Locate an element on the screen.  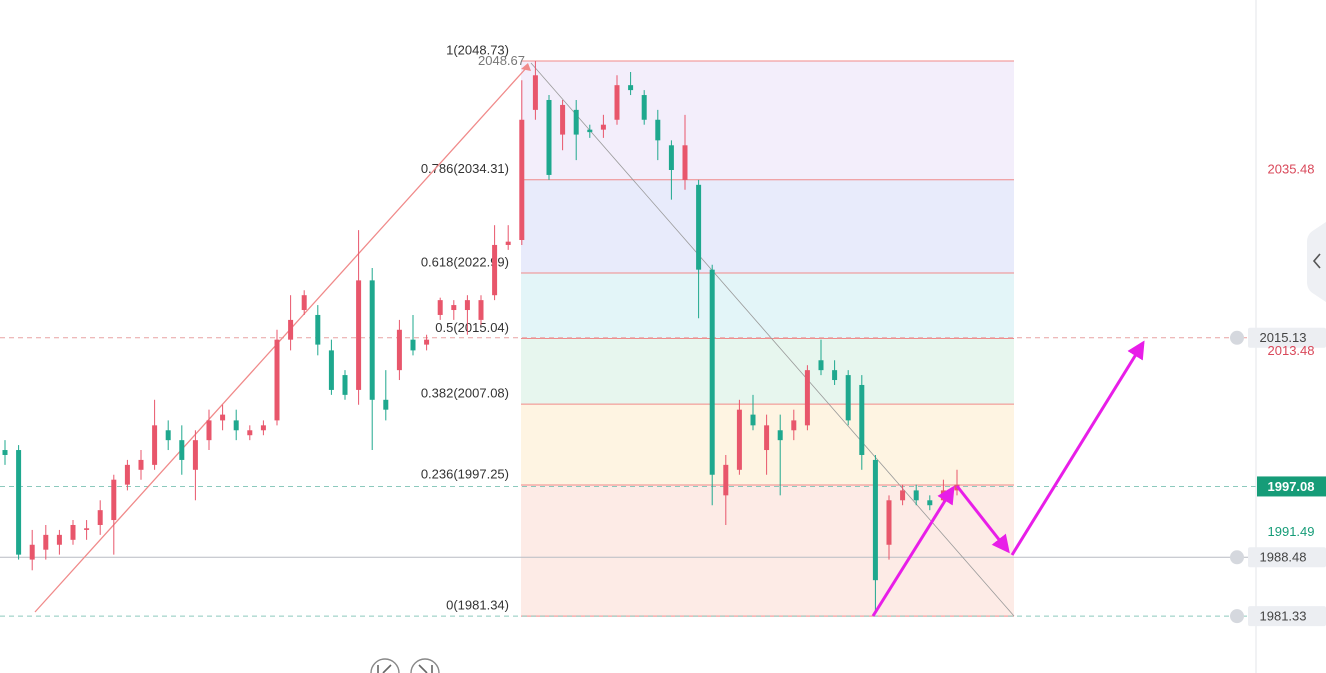
nav-buttons is located at coordinates (405, 665).